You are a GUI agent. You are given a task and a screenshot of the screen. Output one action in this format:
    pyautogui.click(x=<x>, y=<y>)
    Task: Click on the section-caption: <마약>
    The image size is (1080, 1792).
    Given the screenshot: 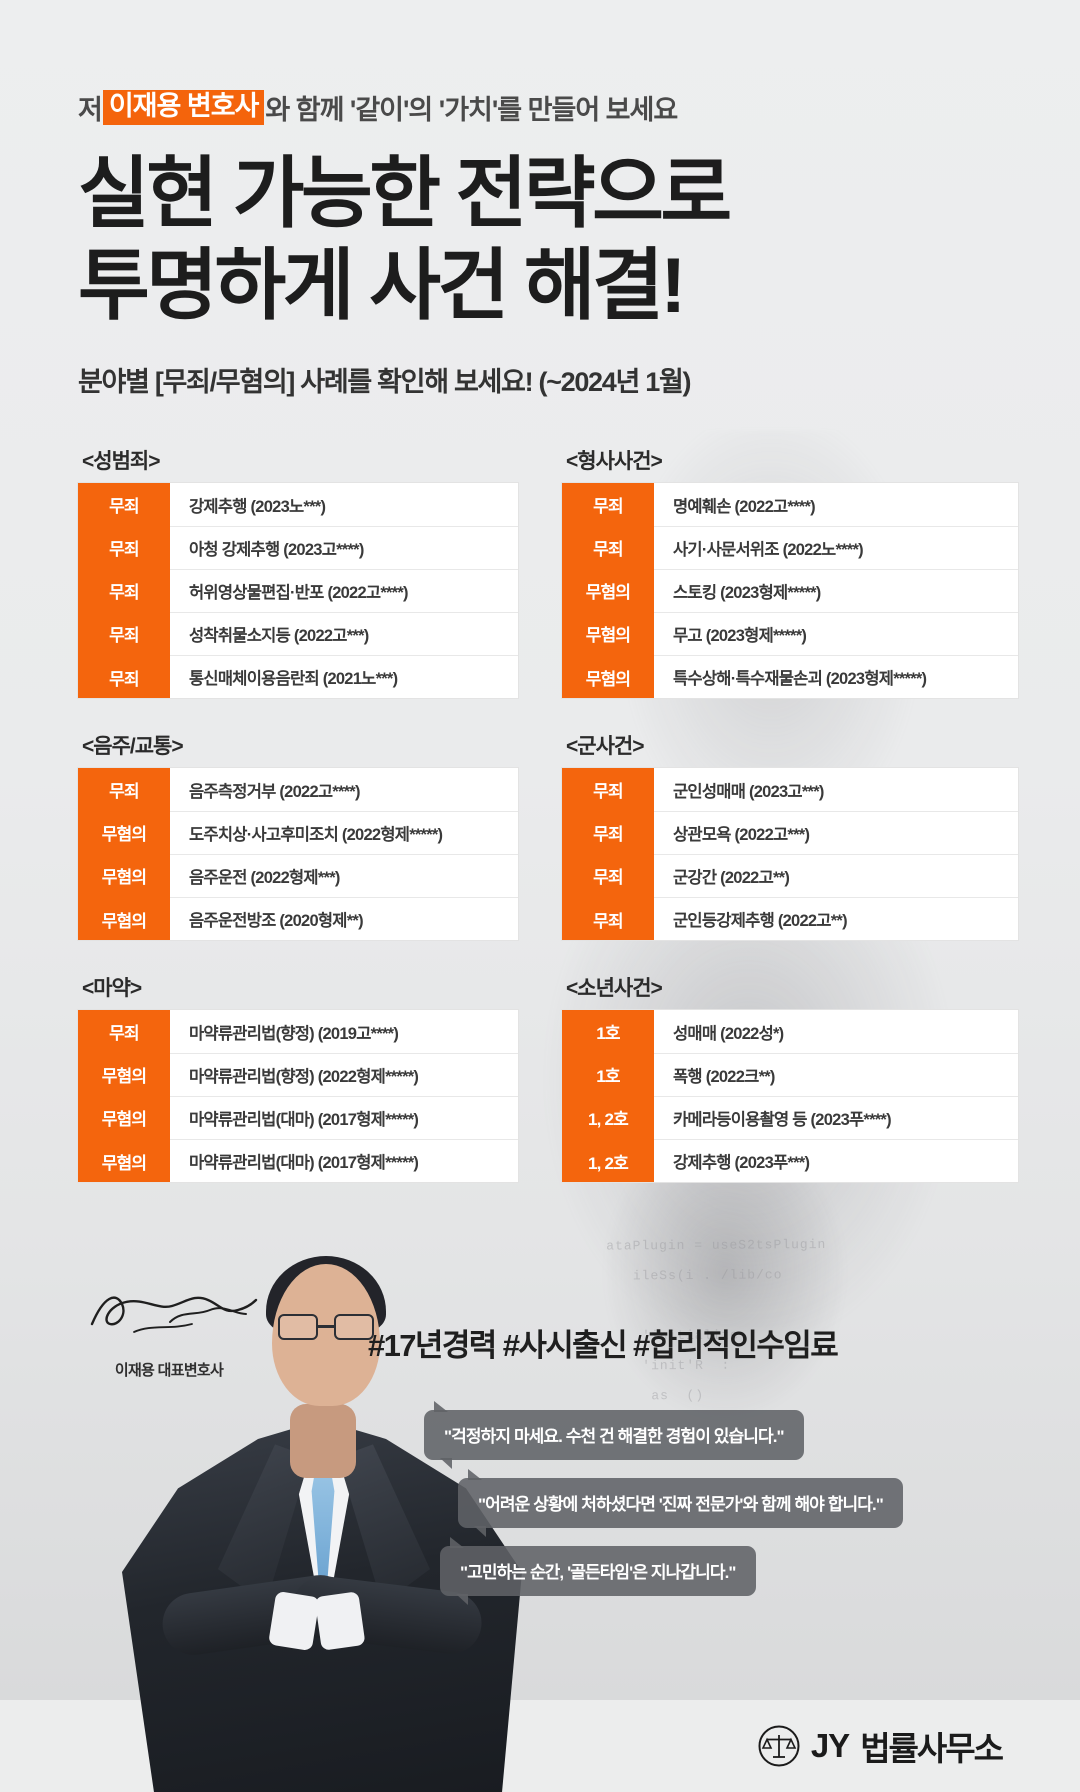 What is the action you would take?
    pyautogui.click(x=112, y=989)
    